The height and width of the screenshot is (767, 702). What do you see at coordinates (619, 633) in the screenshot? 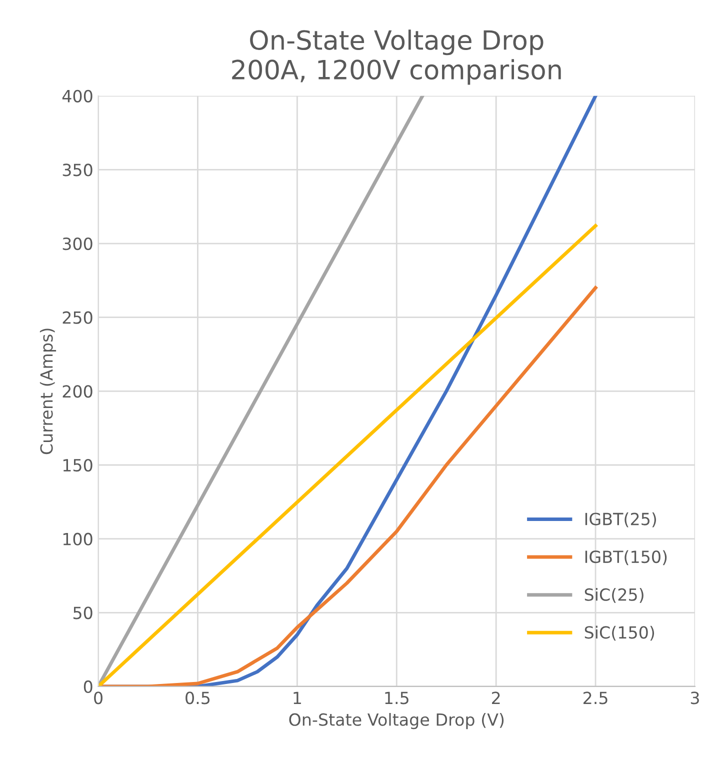
I see `legend-label: SiC(150)` at bounding box center [619, 633].